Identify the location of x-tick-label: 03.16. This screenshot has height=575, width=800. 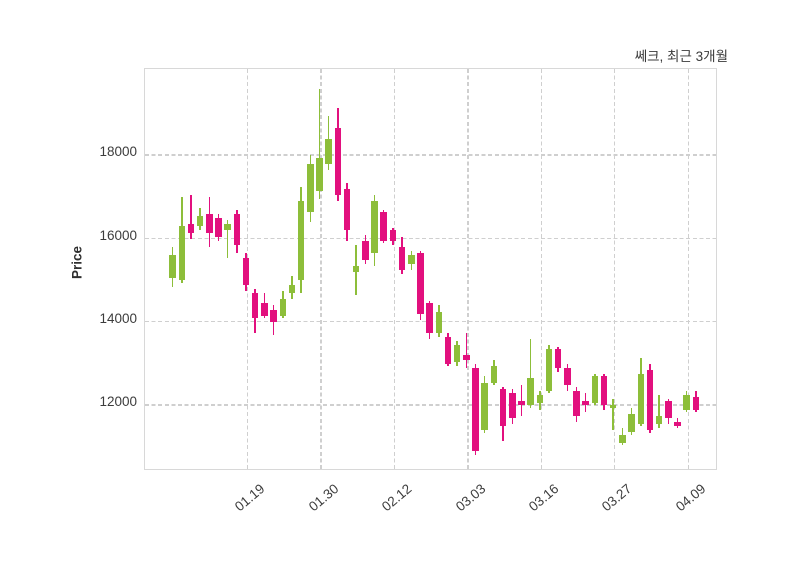
(543, 498).